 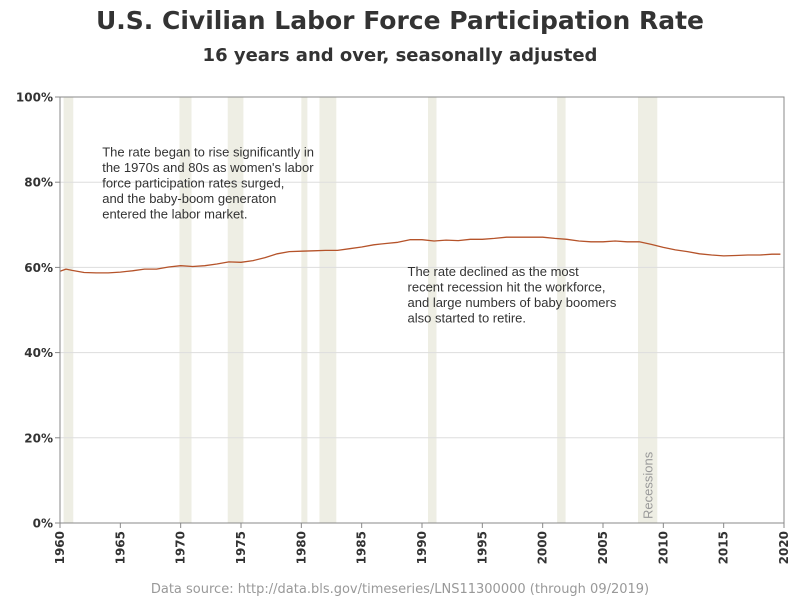 I want to click on annotation-line: also started to retire., so click(x=467, y=317).